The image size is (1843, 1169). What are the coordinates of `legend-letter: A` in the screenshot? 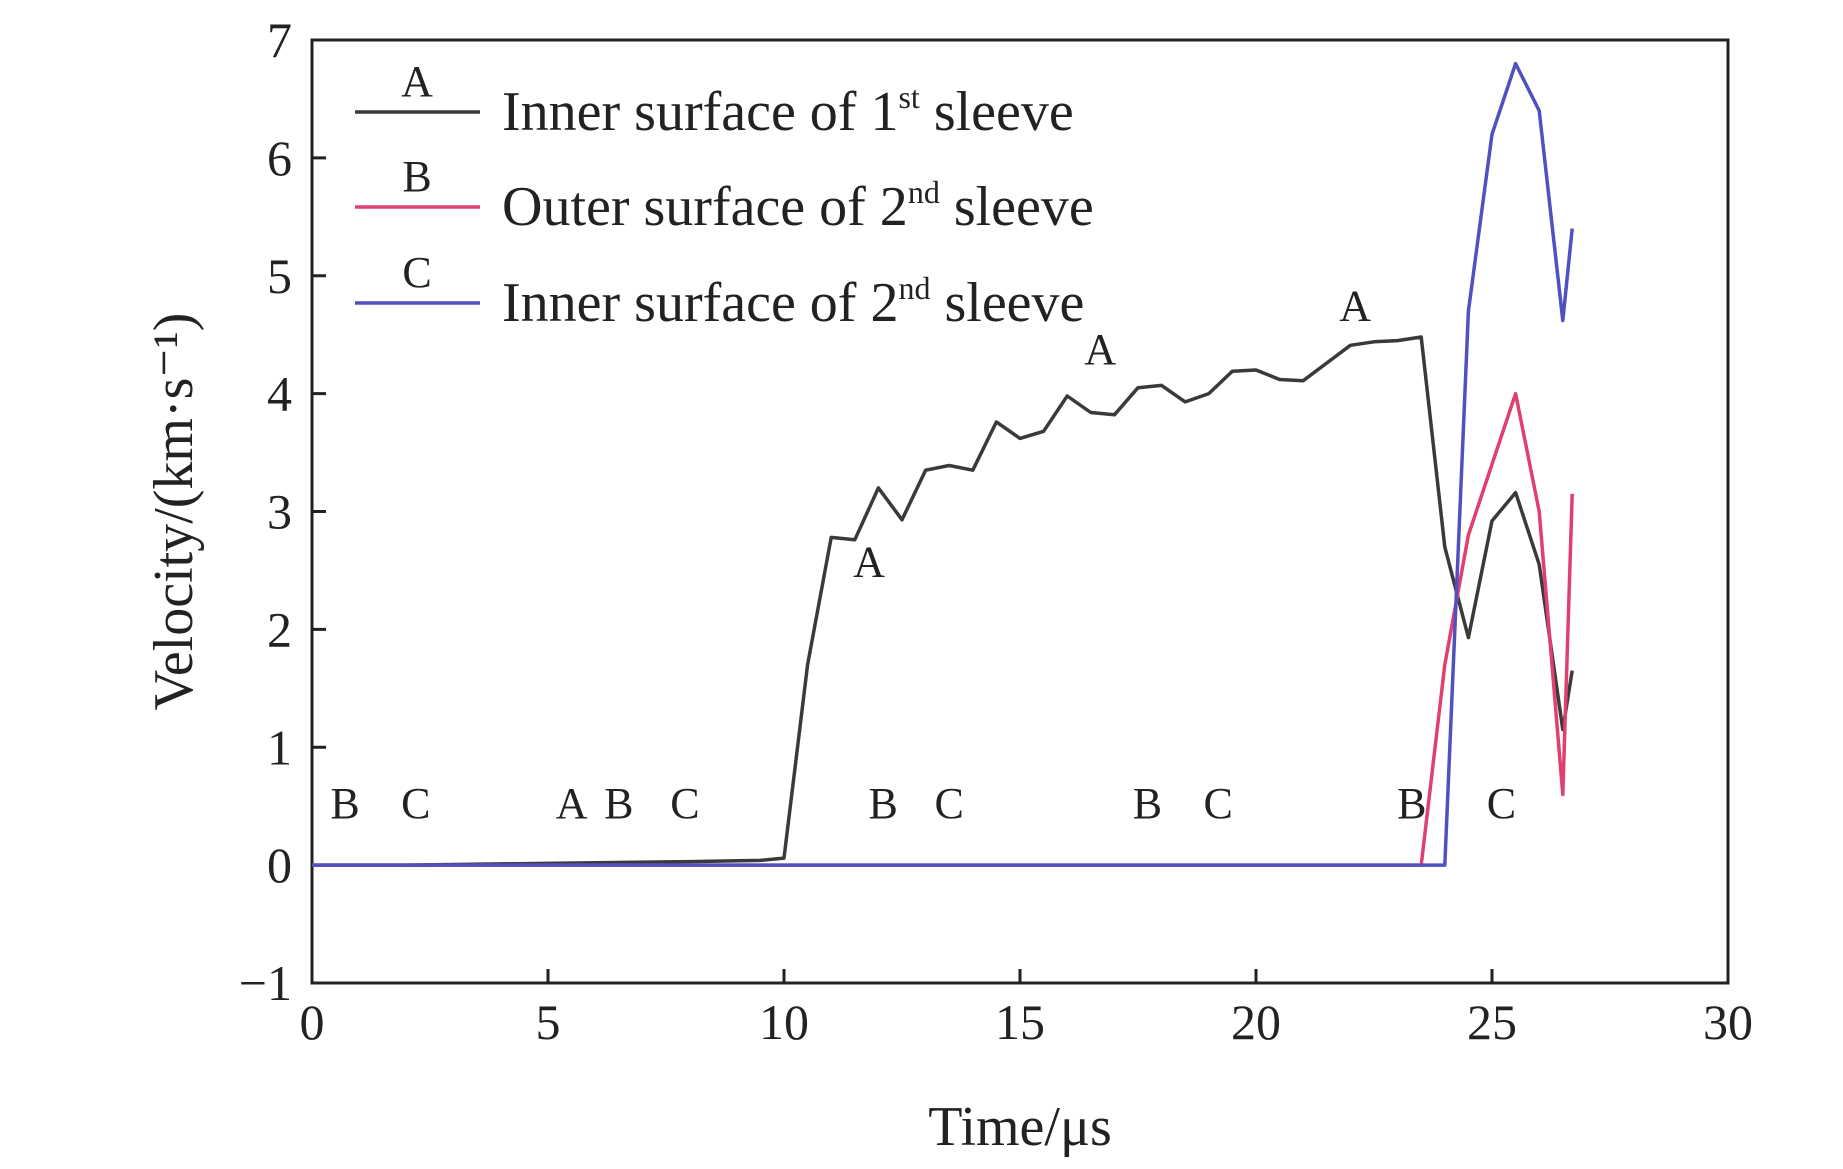 It's located at (417, 81).